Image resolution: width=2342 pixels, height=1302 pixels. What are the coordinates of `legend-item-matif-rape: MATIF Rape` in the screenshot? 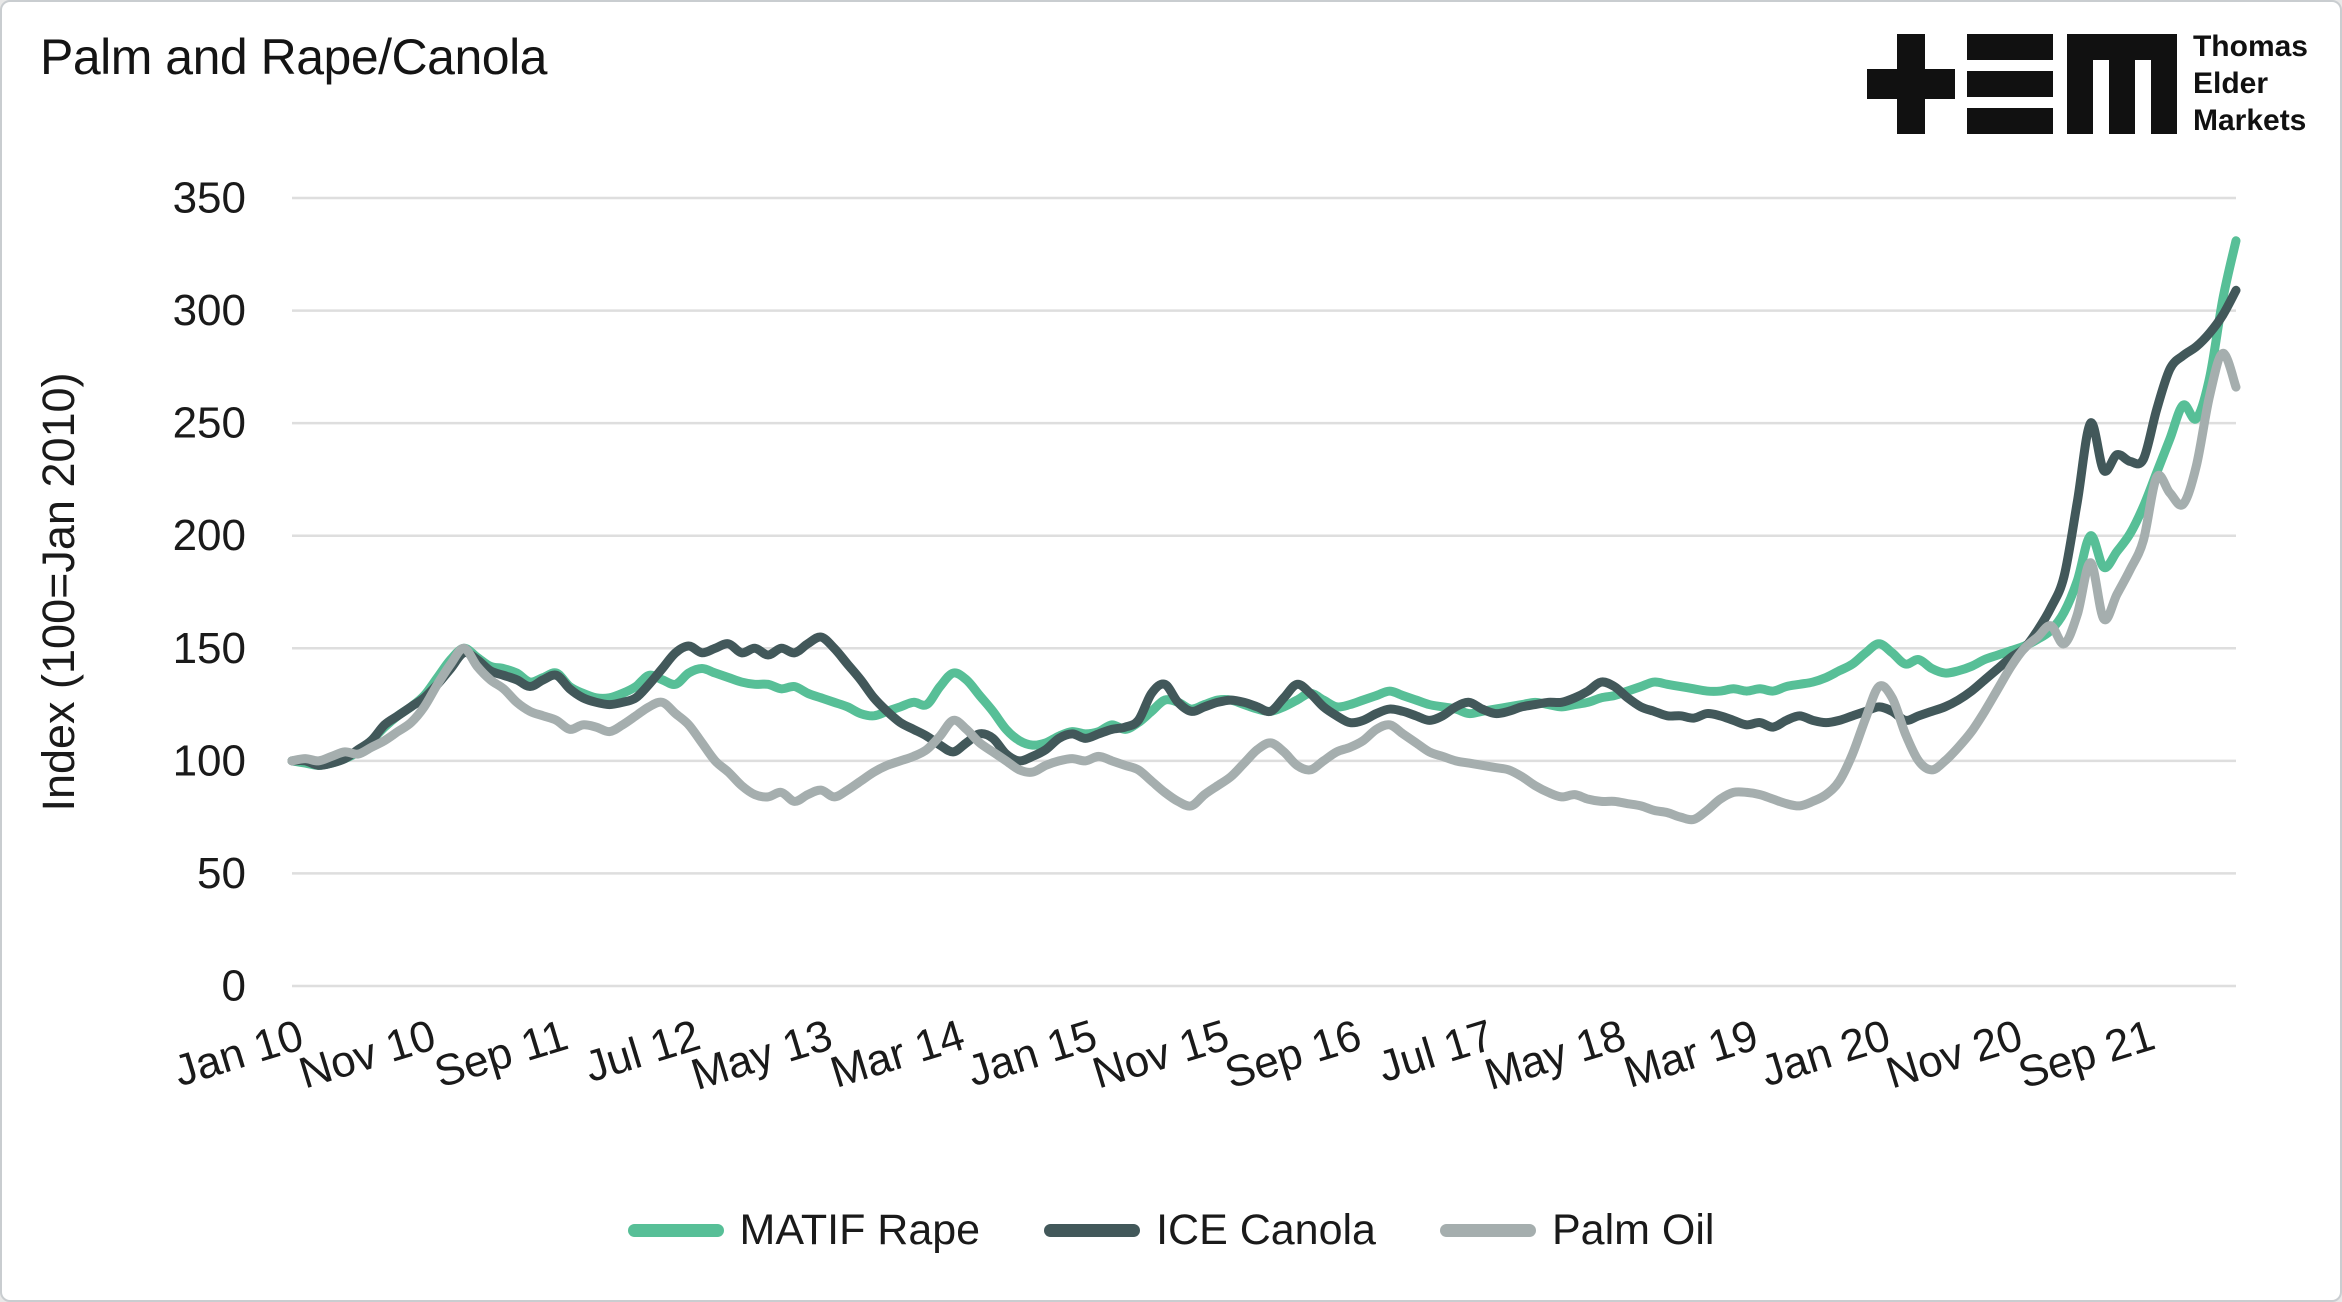 It's located at (804, 1230).